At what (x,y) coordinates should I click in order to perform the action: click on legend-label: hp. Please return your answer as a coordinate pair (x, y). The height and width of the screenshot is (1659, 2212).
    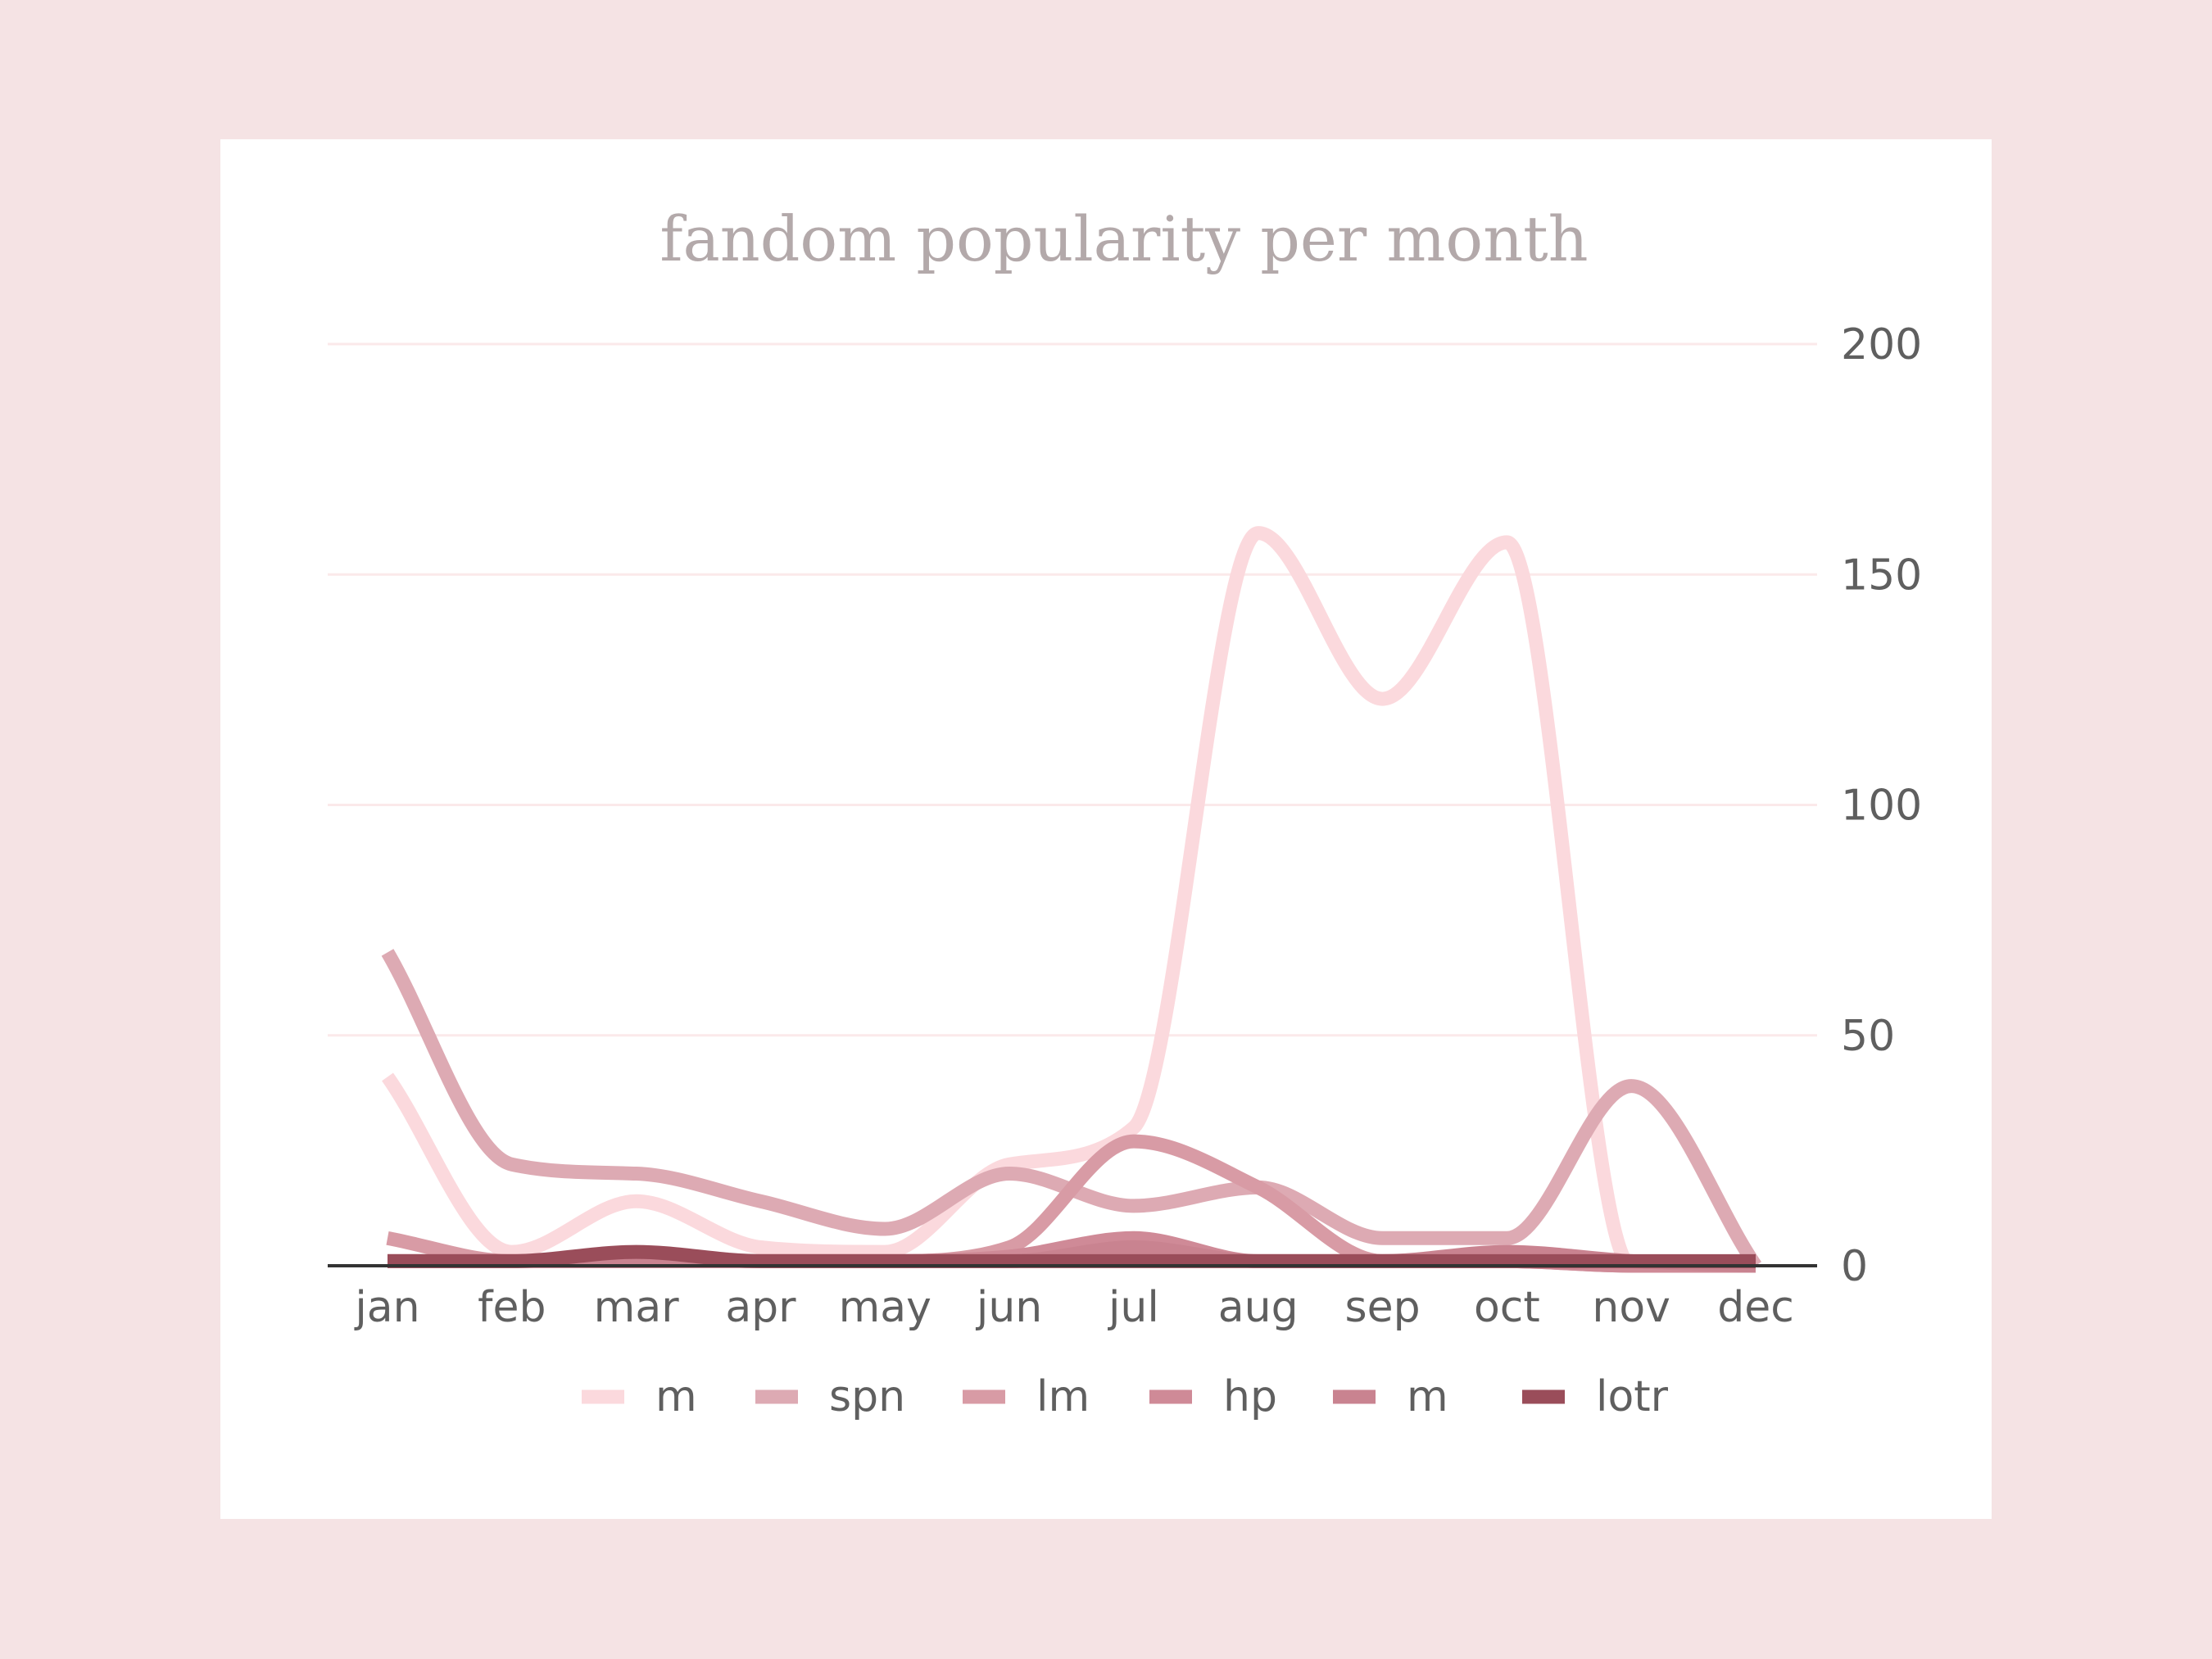
    Looking at the image, I should click on (1250, 1396).